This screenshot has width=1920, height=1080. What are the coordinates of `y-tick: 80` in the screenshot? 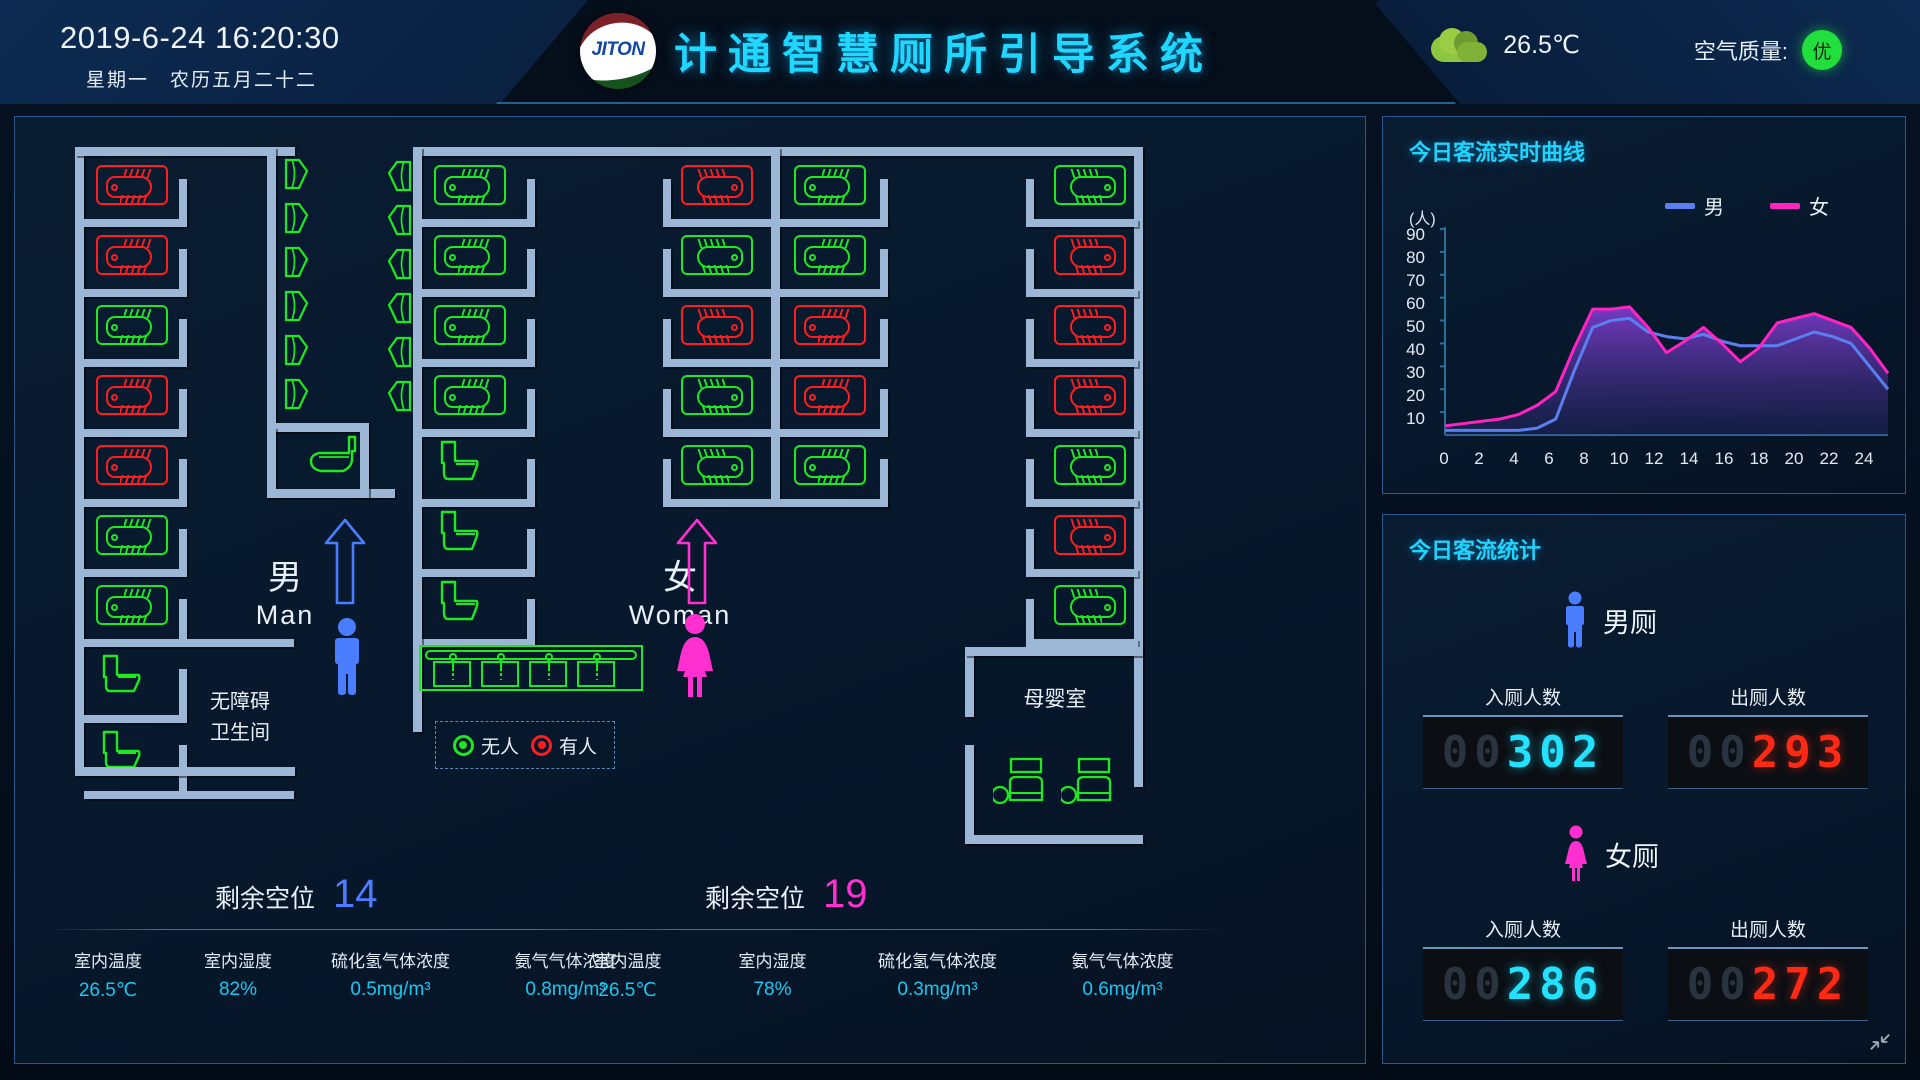 It's located at (1415, 257).